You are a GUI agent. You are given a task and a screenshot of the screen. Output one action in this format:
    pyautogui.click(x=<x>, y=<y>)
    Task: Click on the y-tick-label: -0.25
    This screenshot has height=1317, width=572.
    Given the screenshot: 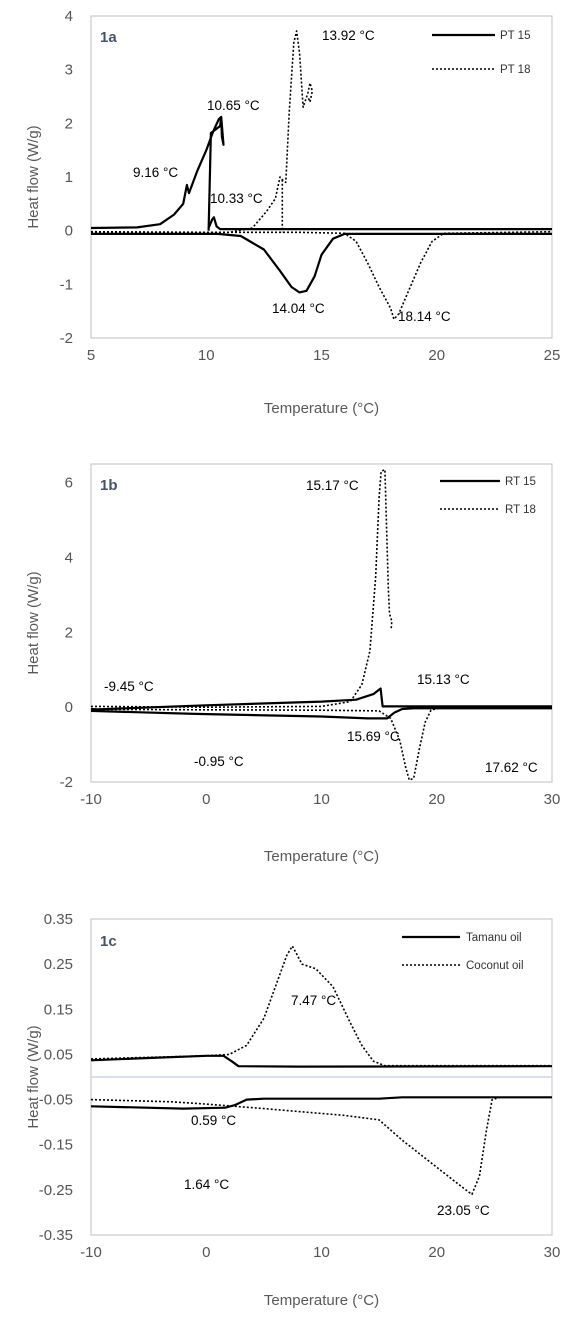 What is the action you would take?
    pyautogui.click(x=56, y=1190)
    